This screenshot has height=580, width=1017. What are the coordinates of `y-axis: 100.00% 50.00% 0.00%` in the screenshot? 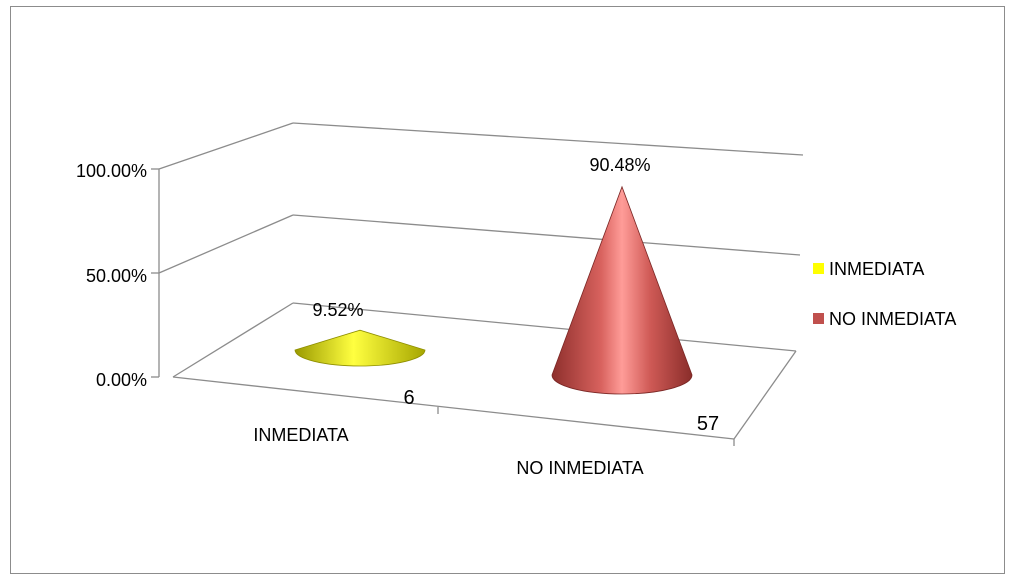 It's located at (117, 275).